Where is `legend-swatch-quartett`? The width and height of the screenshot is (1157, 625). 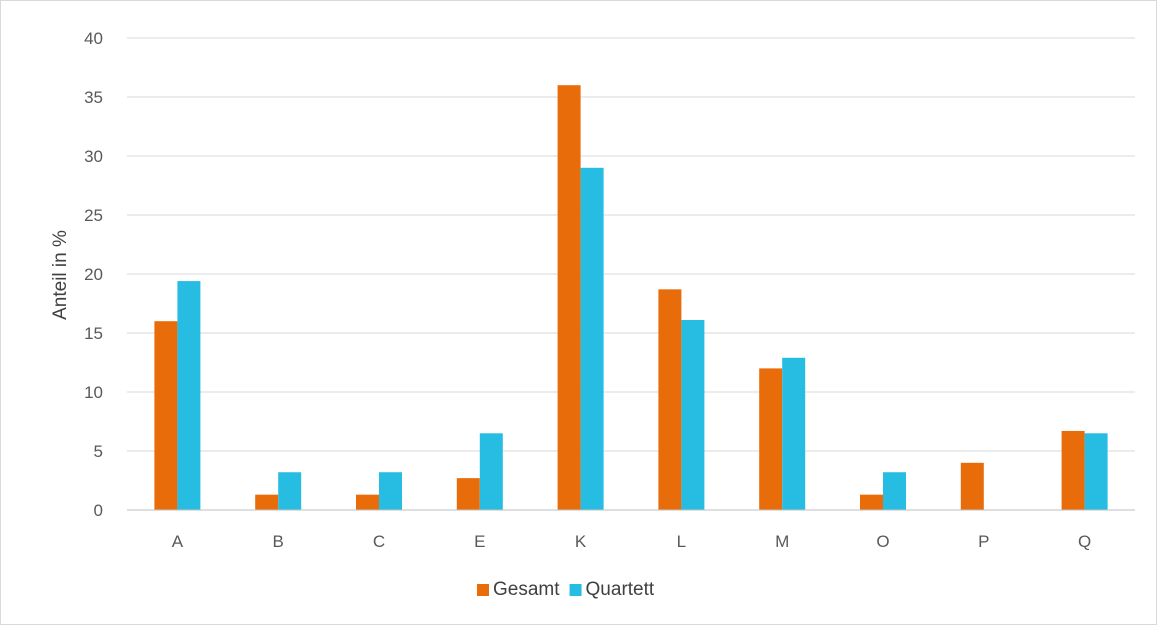
legend-swatch-quartett is located at coordinates (575, 590).